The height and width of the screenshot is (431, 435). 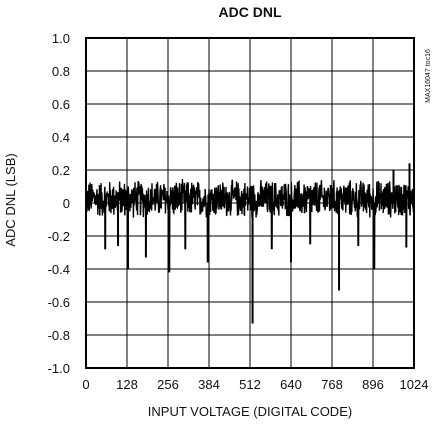 I want to click on y-tick-label: -0.6, so click(x=59, y=302).